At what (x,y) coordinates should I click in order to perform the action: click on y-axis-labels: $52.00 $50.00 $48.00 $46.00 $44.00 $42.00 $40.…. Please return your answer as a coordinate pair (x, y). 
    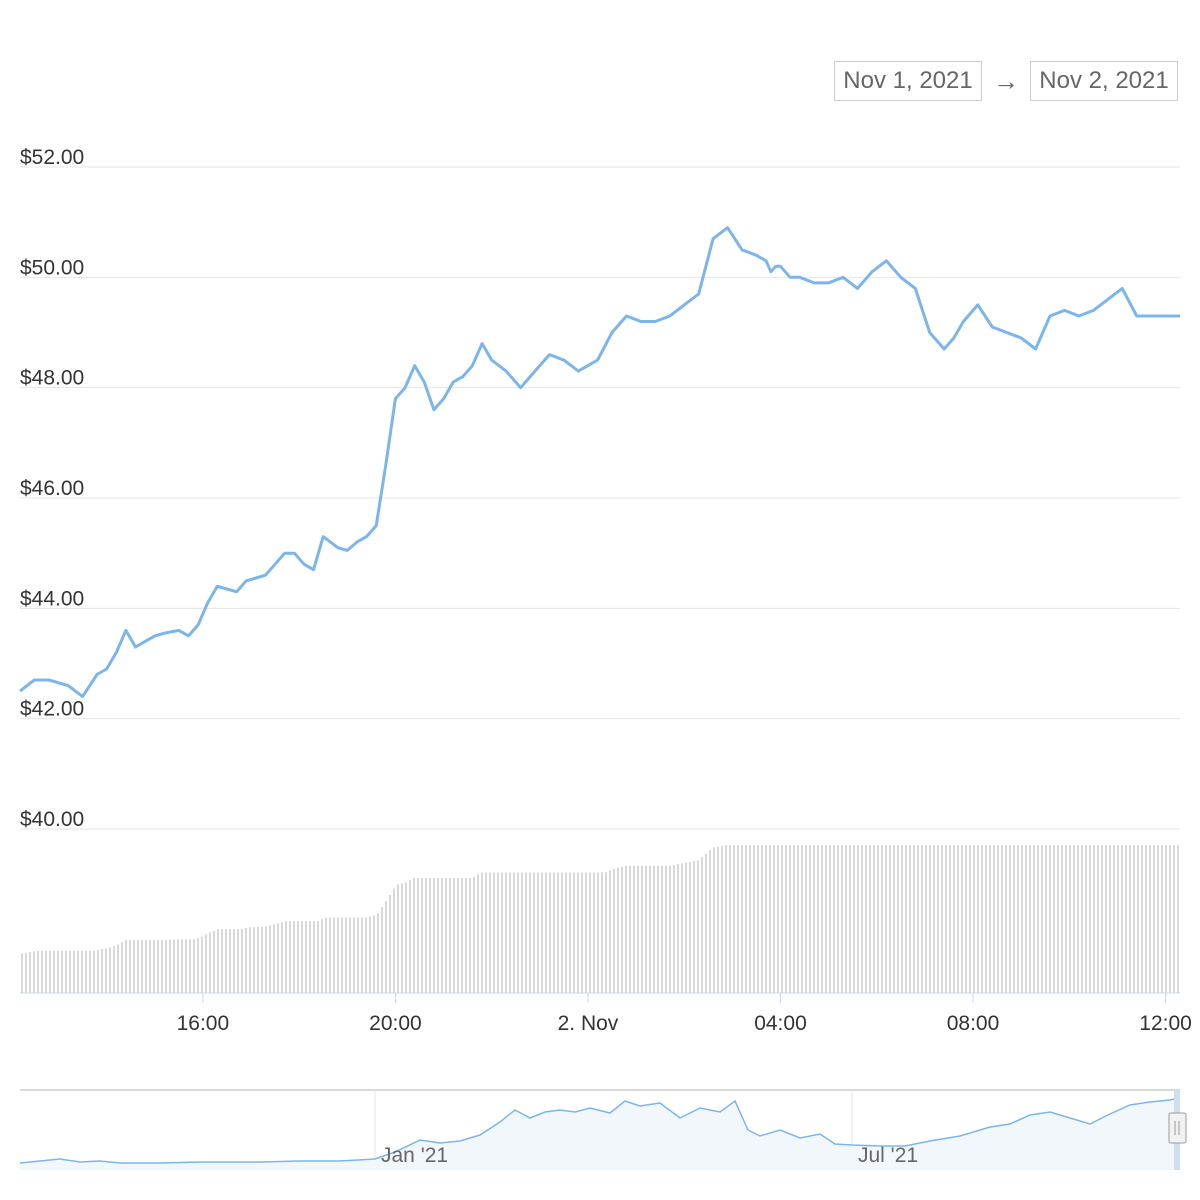
    Looking at the image, I should click on (52, 488).